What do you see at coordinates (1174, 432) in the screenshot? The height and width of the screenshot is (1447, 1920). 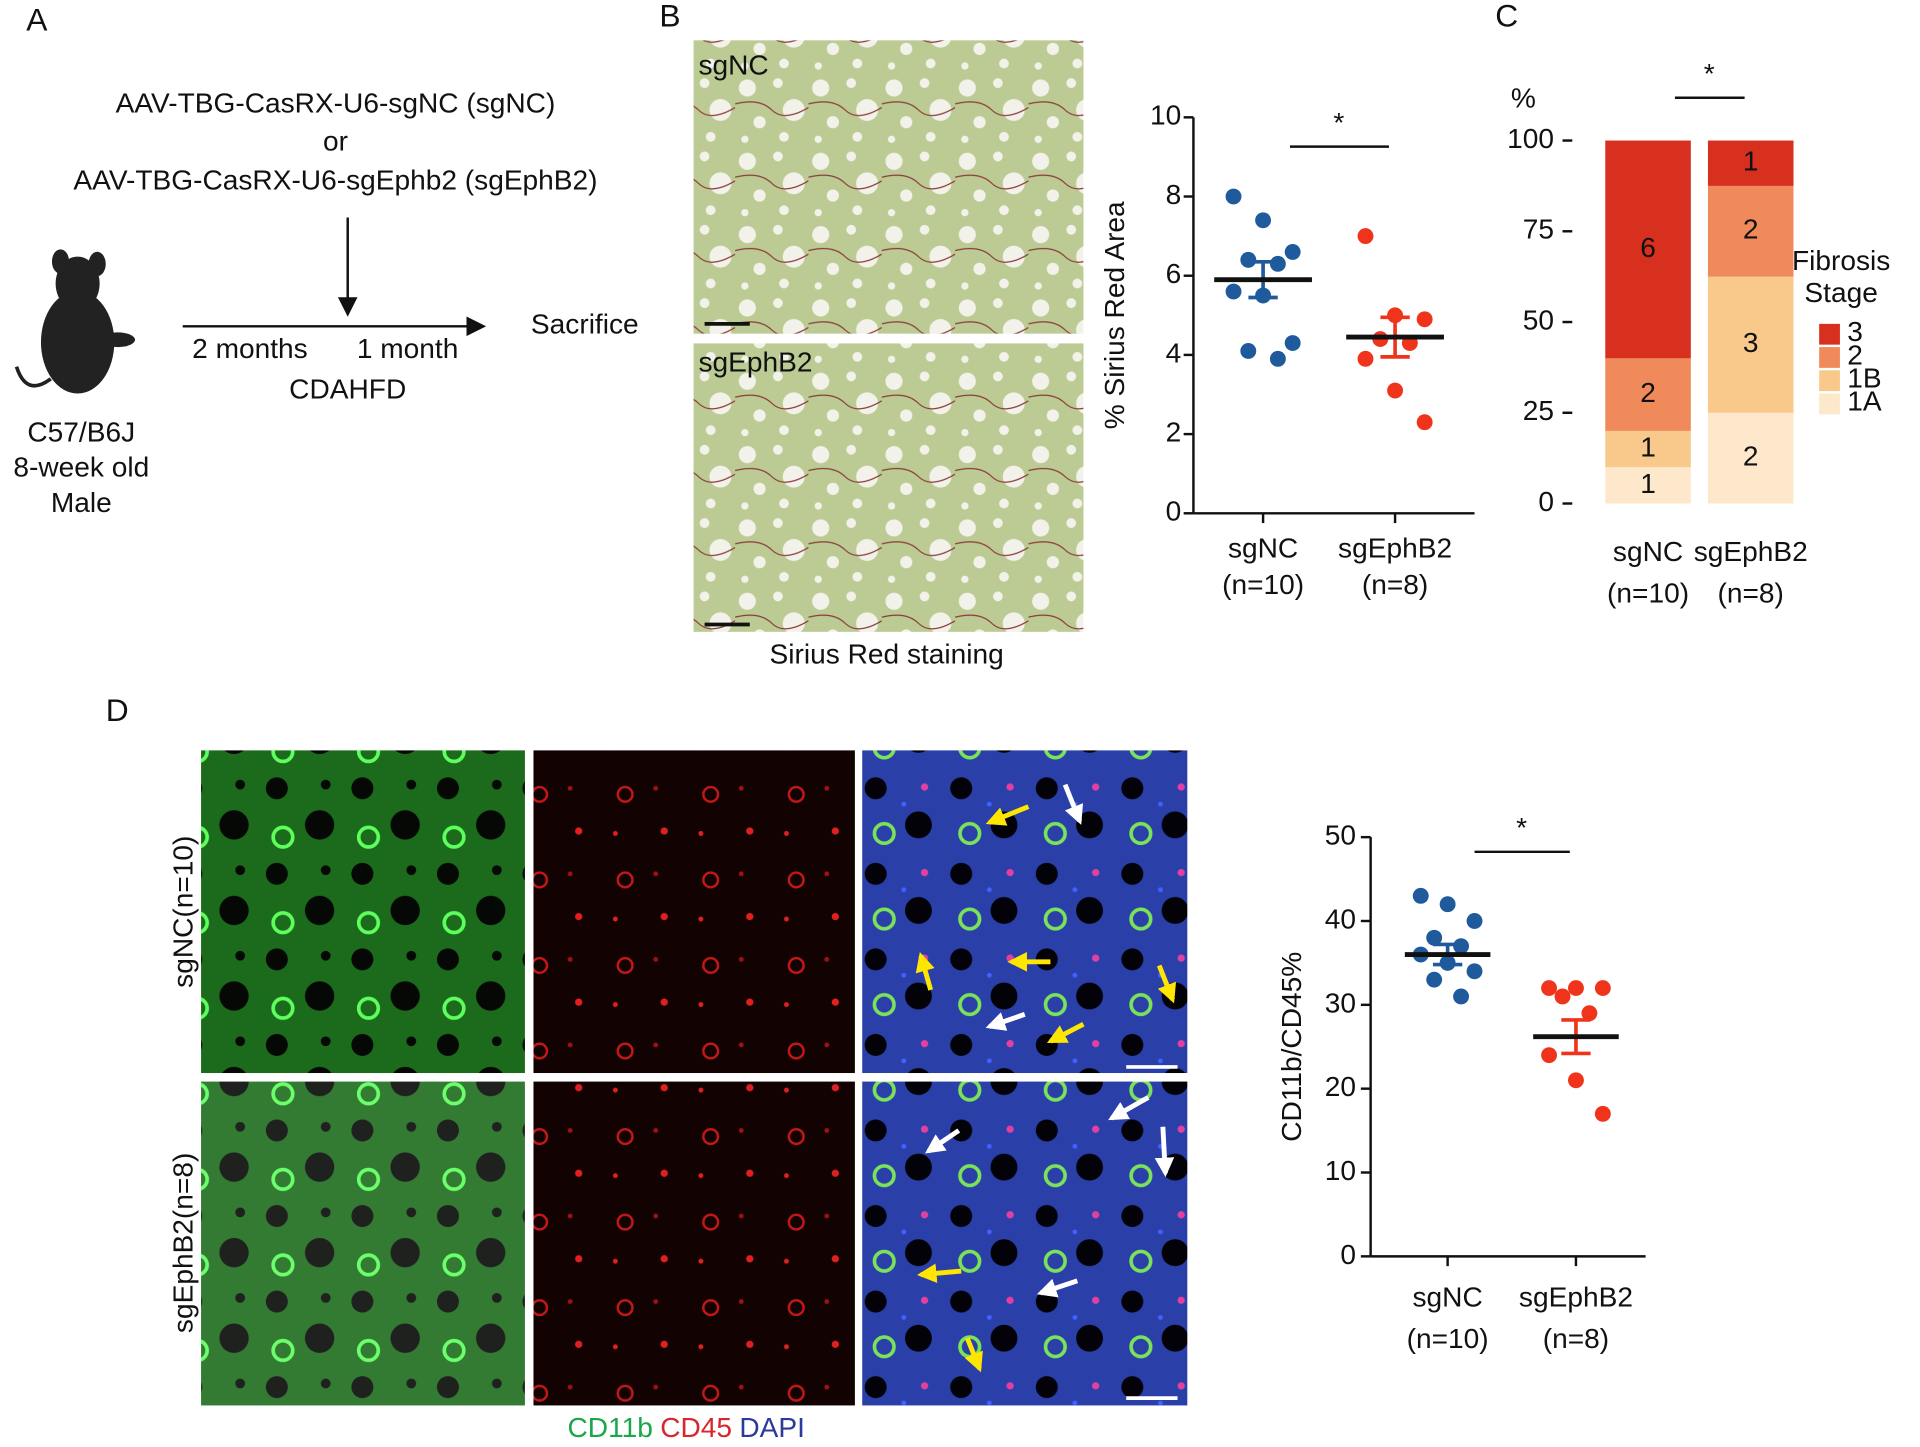 I see `y-tick-label: 2` at bounding box center [1174, 432].